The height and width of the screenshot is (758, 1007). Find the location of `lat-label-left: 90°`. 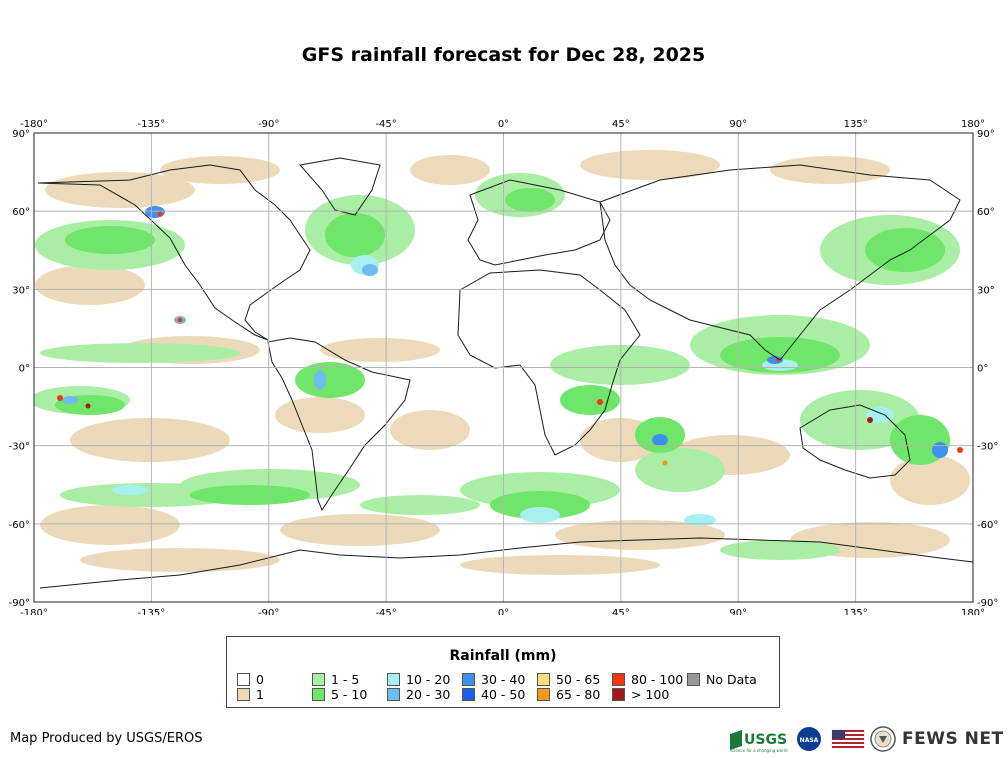

lat-label-left: 90° is located at coordinates (21, 134).